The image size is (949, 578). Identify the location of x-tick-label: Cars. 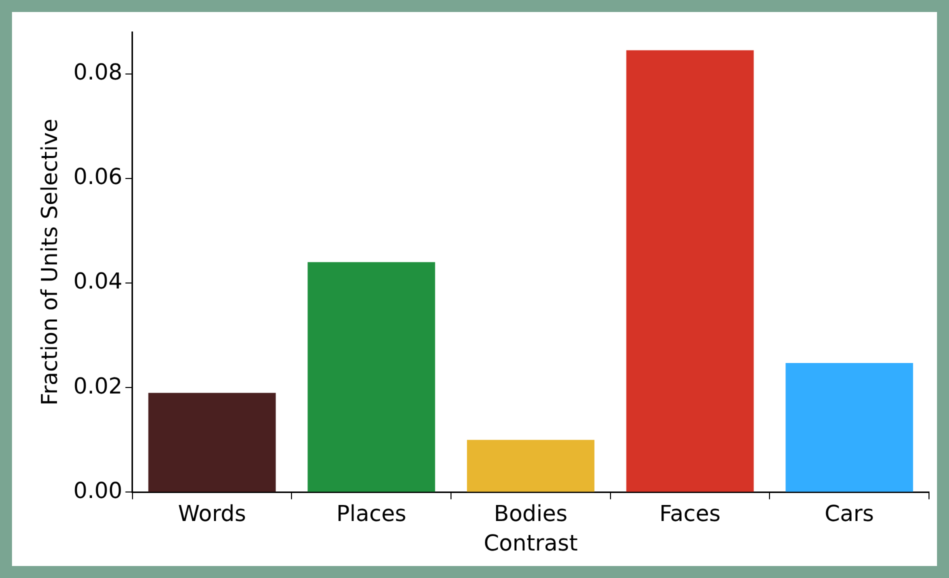
(849, 515).